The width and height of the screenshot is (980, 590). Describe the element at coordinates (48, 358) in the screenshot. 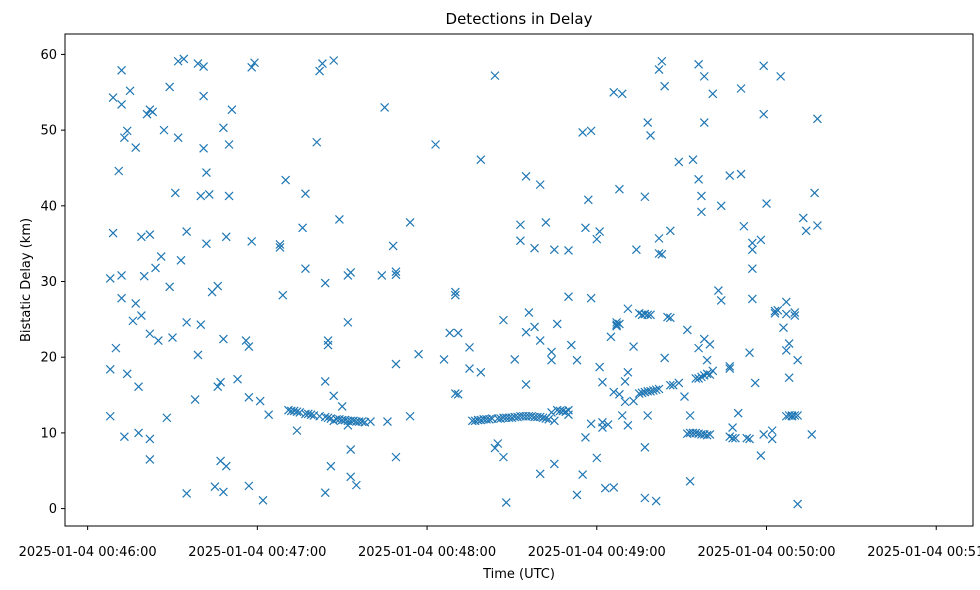

I see `y-tick-label: 20` at that location.